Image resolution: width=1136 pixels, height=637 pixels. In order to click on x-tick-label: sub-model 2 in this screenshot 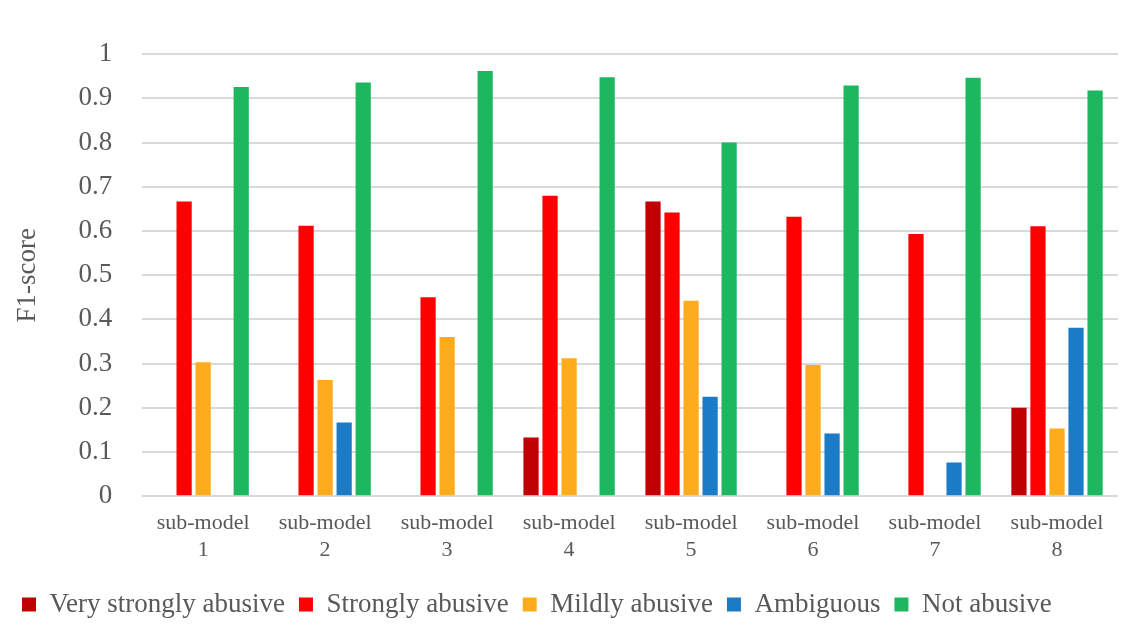, I will do `click(325, 535)`.